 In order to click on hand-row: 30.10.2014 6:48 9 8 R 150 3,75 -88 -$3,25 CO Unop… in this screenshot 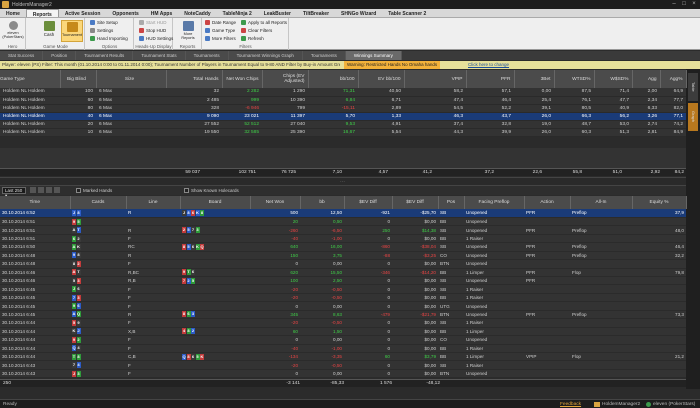, I will do `click(343, 256)`.